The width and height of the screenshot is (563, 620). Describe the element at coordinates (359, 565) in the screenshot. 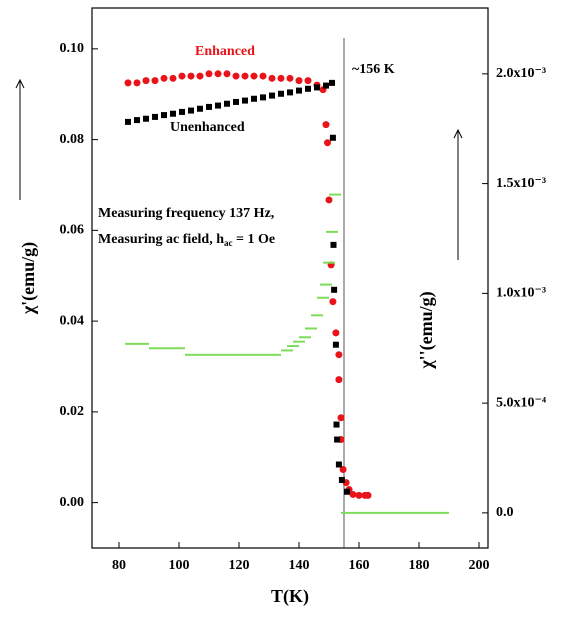

I see `x-tick-label: 160` at that location.